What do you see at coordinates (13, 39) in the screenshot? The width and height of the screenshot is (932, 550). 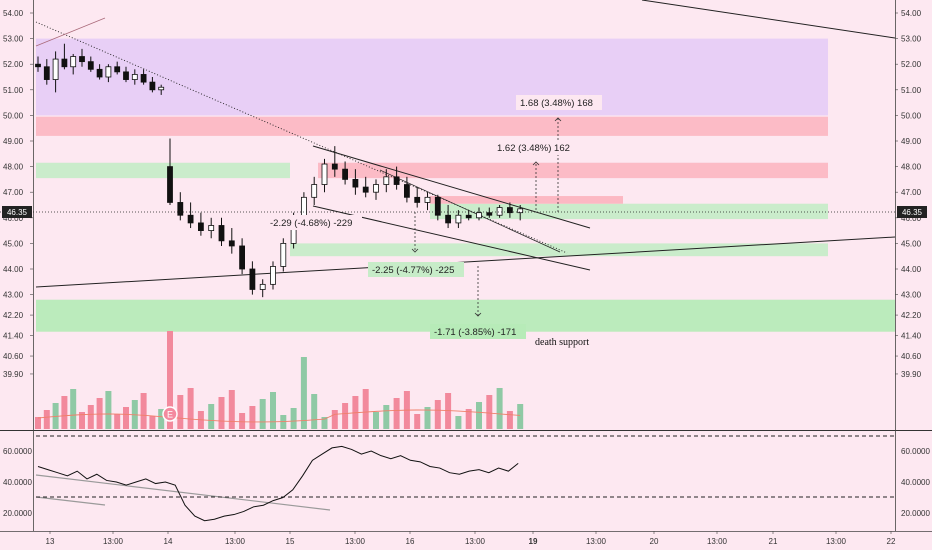 I see `price-tick-label-left: 53.00` at bounding box center [13, 39].